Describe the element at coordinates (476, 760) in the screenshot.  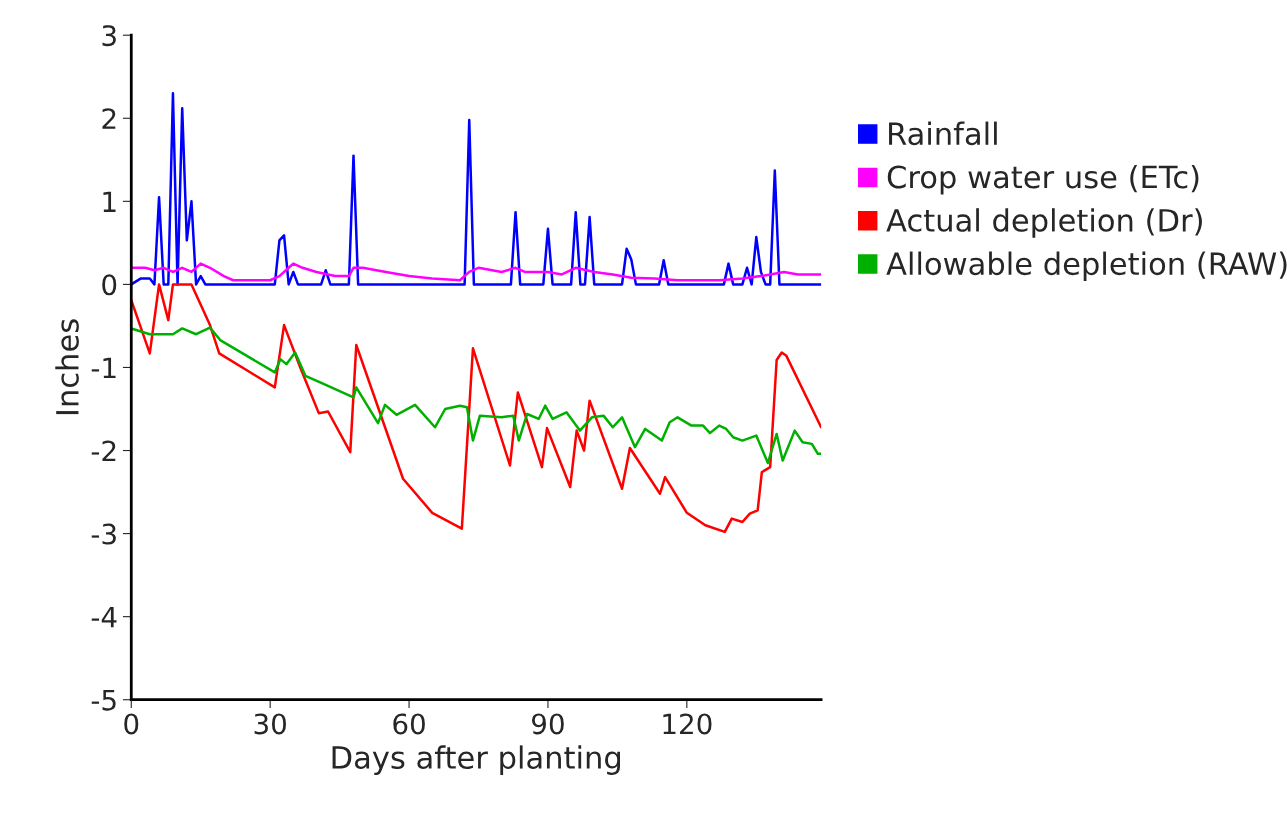
I see `x-axis-title: Days after planting` at that location.